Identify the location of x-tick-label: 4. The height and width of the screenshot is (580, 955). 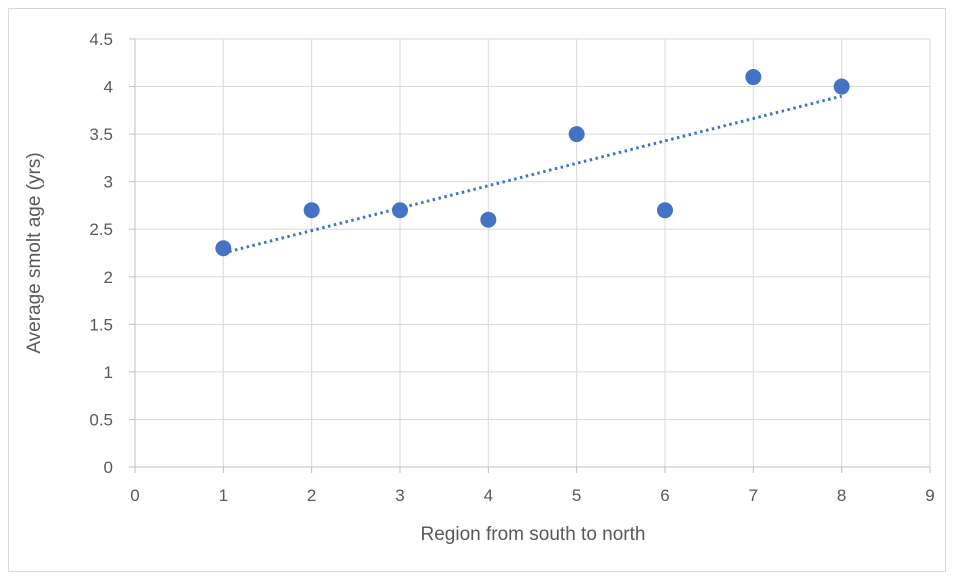
(488, 495).